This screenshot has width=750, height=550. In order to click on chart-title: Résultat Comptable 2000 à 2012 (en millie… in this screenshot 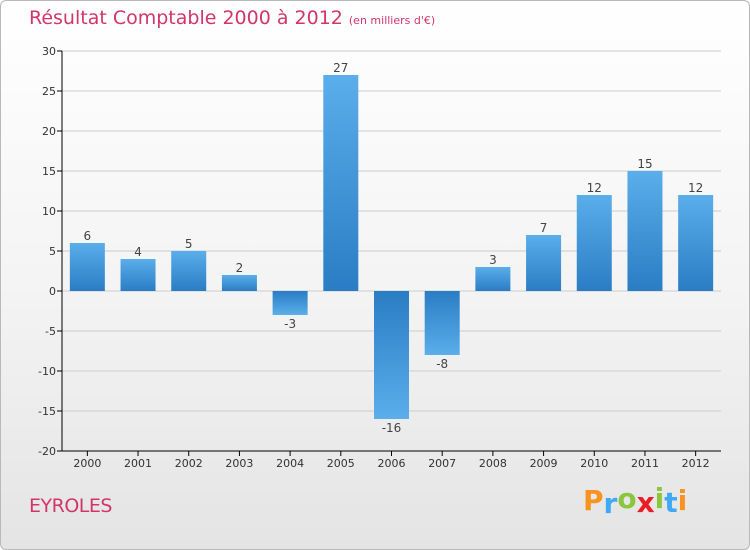, I will do `click(232, 18)`.